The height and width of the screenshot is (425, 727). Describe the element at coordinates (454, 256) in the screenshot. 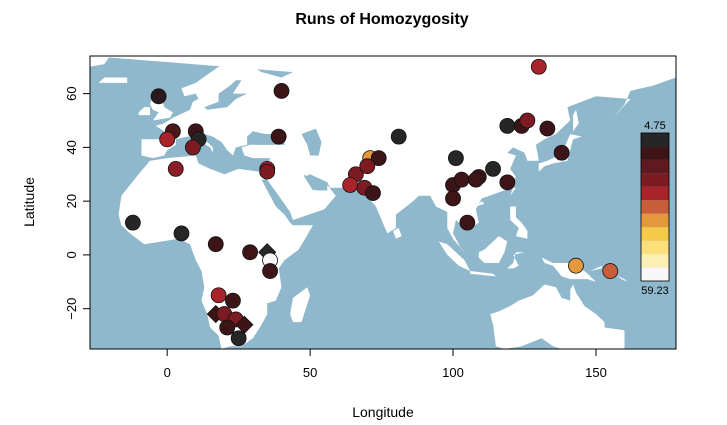

I see `land-sumatra` at that location.